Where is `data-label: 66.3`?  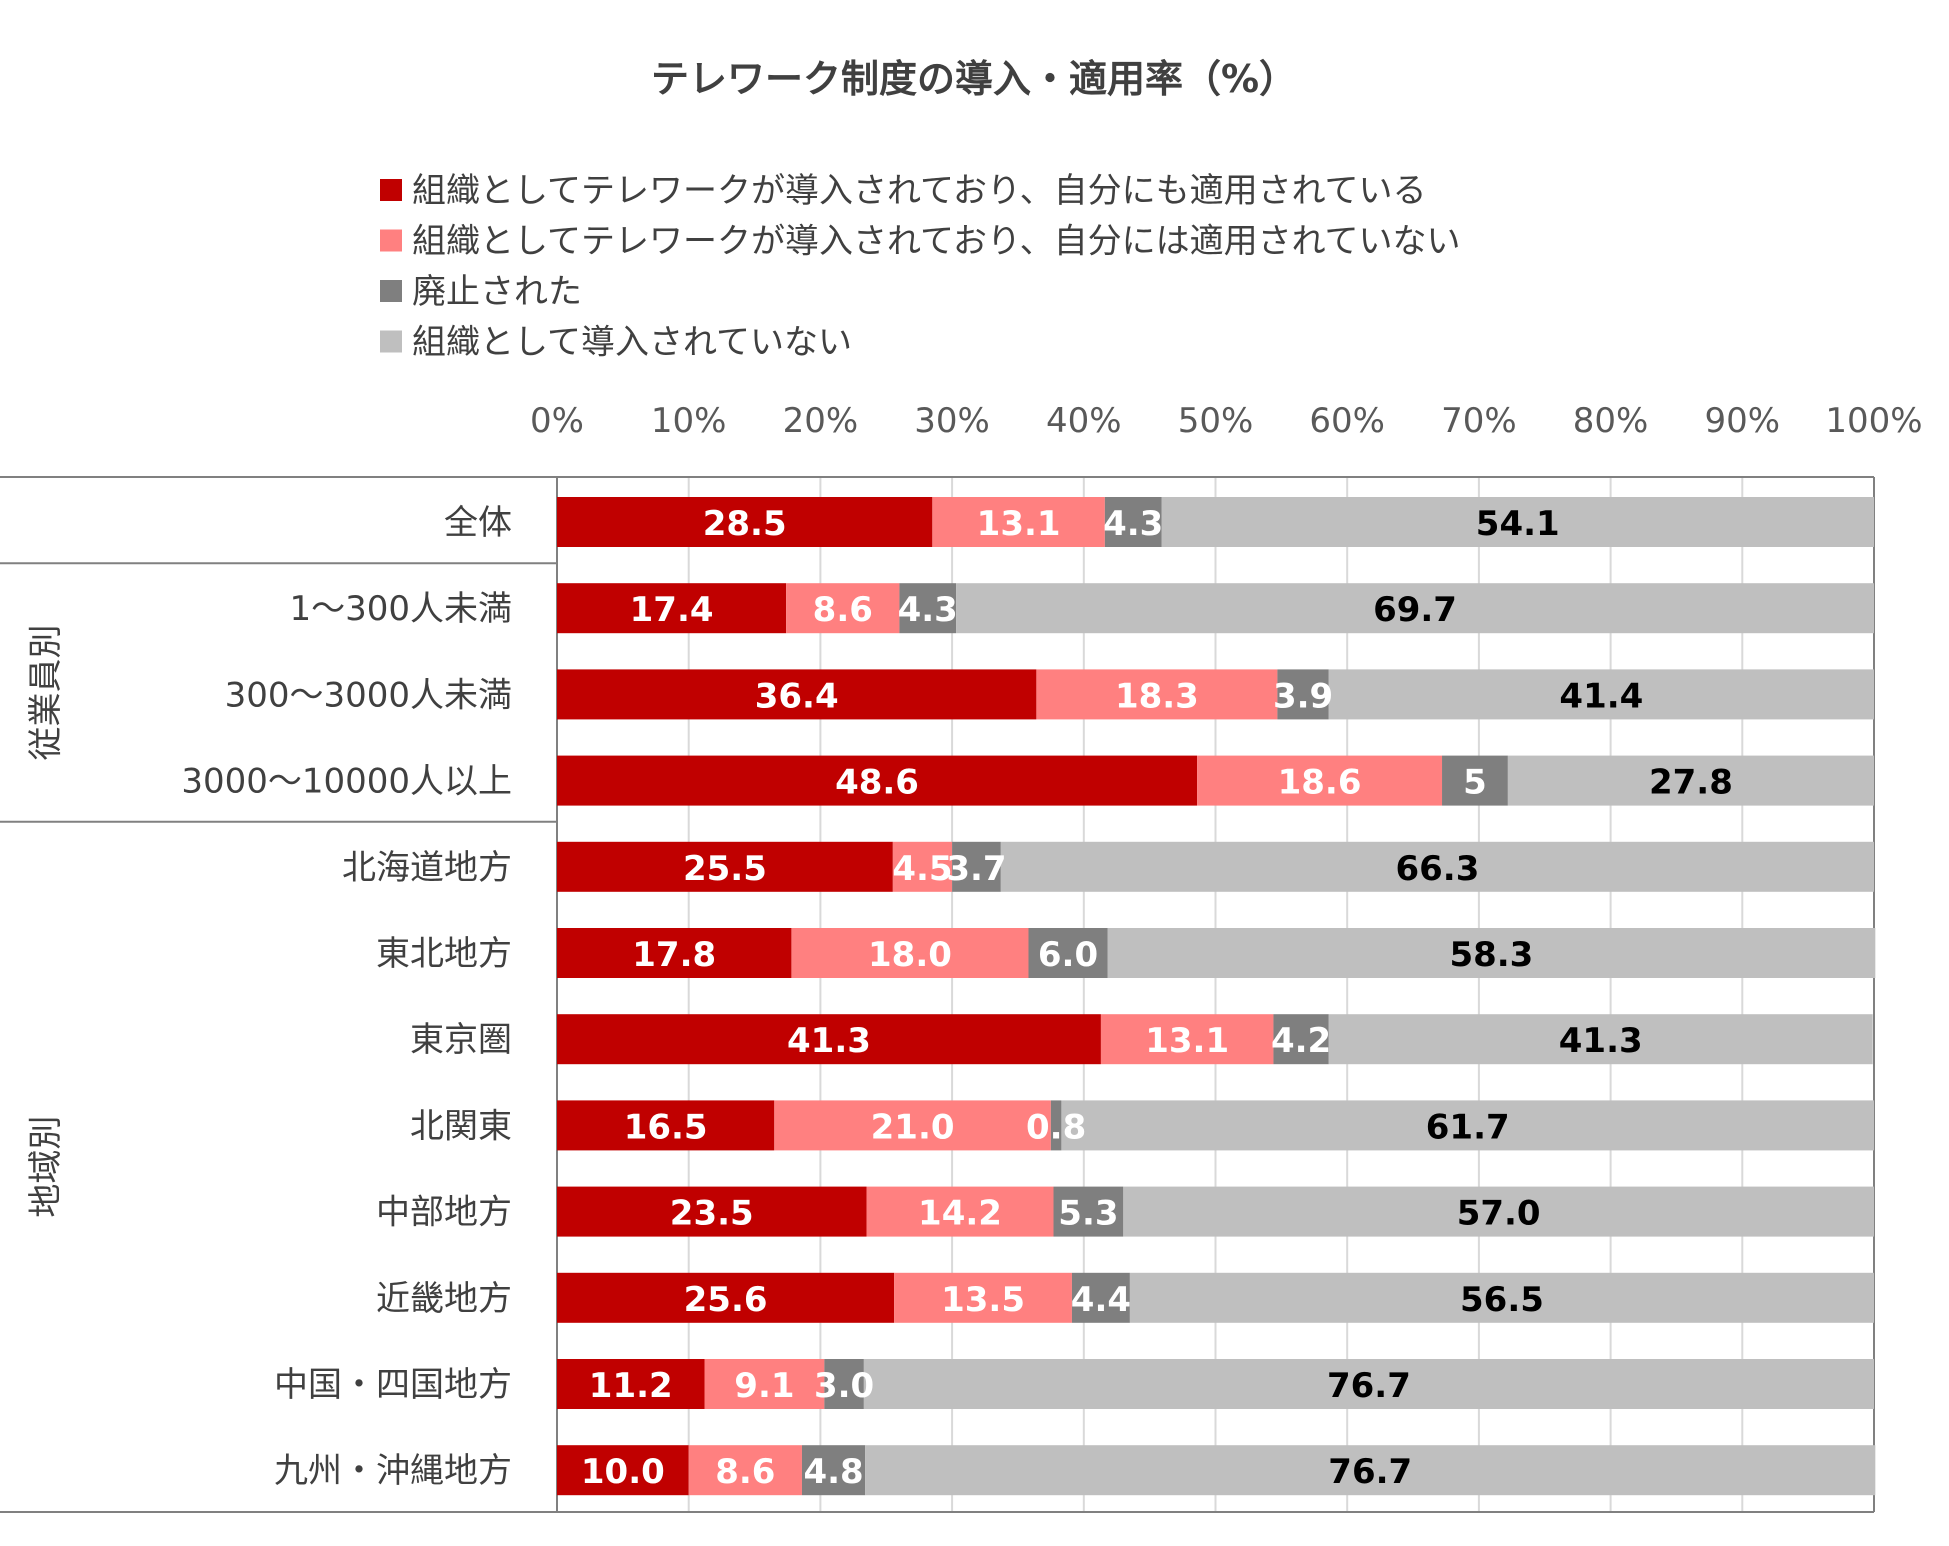
data-label: 66.3 is located at coordinates (1437, 869).